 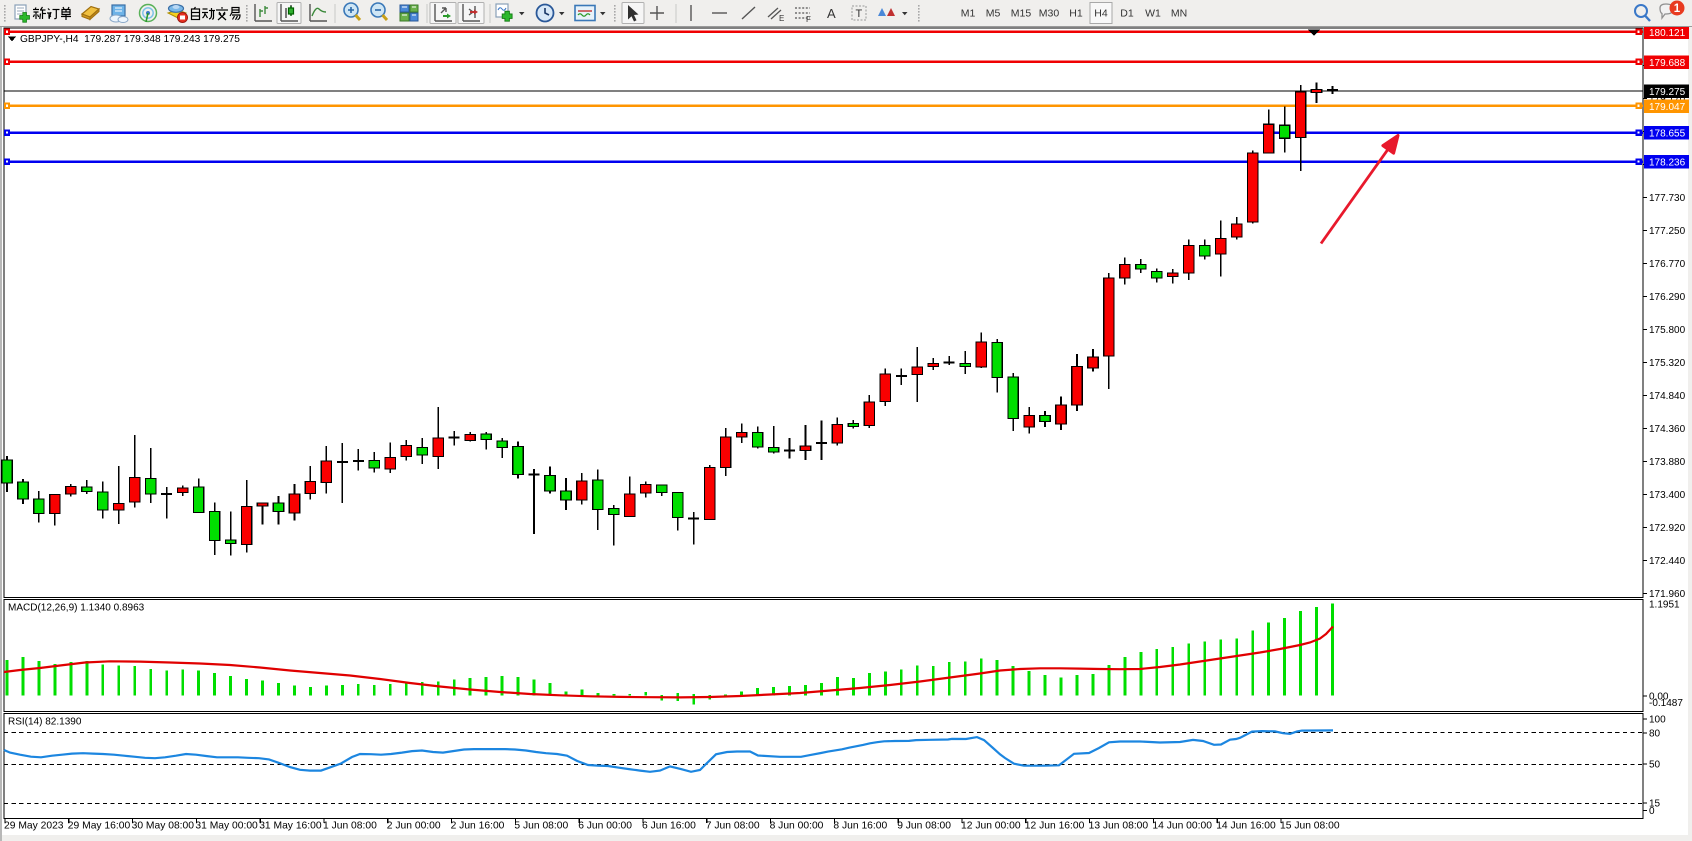 What do you see at coordinates (1179, 14) in the screenshot?
I see `svg-text: MN` at bounding box center [1179, 14].